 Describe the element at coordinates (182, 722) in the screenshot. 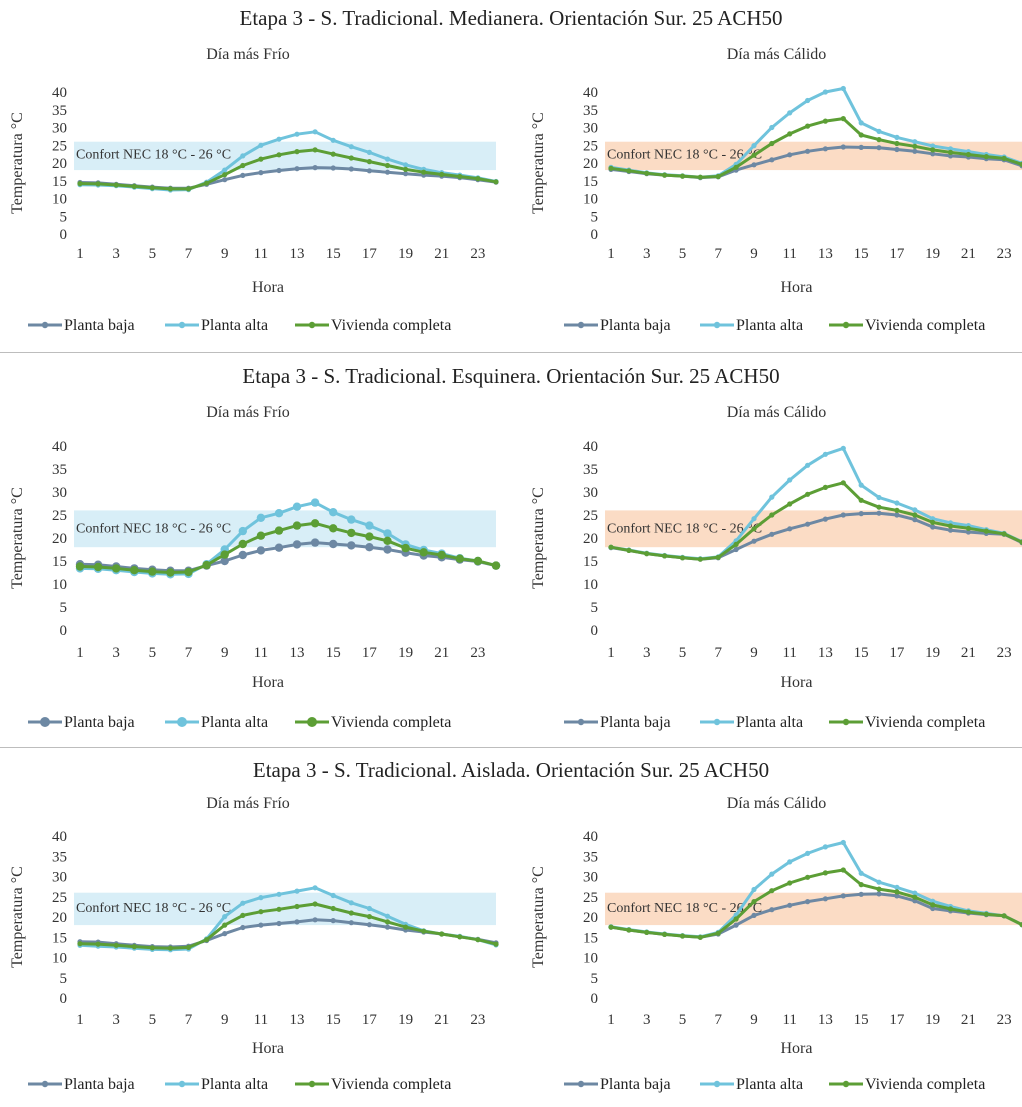

I see `legend-marker` at that location.